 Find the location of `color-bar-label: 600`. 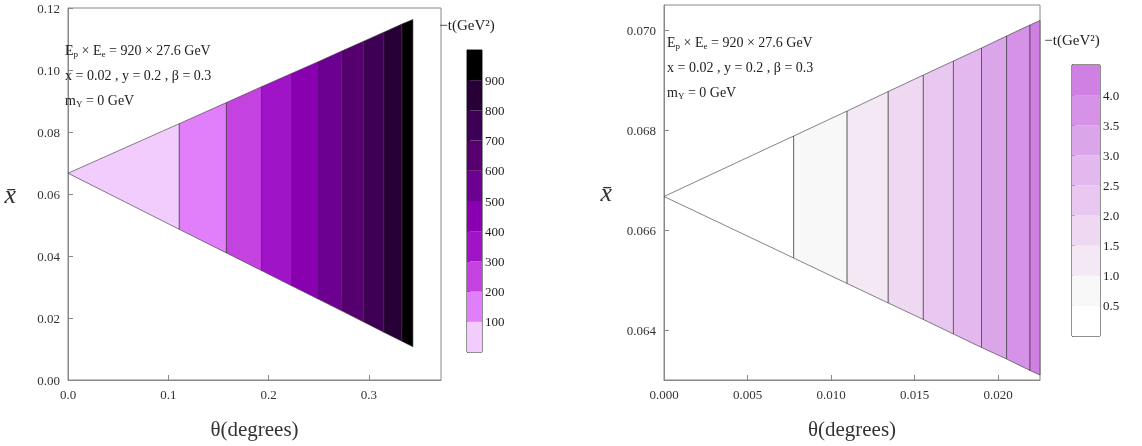

color-bar-label: 600 is located at coordinates (495, 171).